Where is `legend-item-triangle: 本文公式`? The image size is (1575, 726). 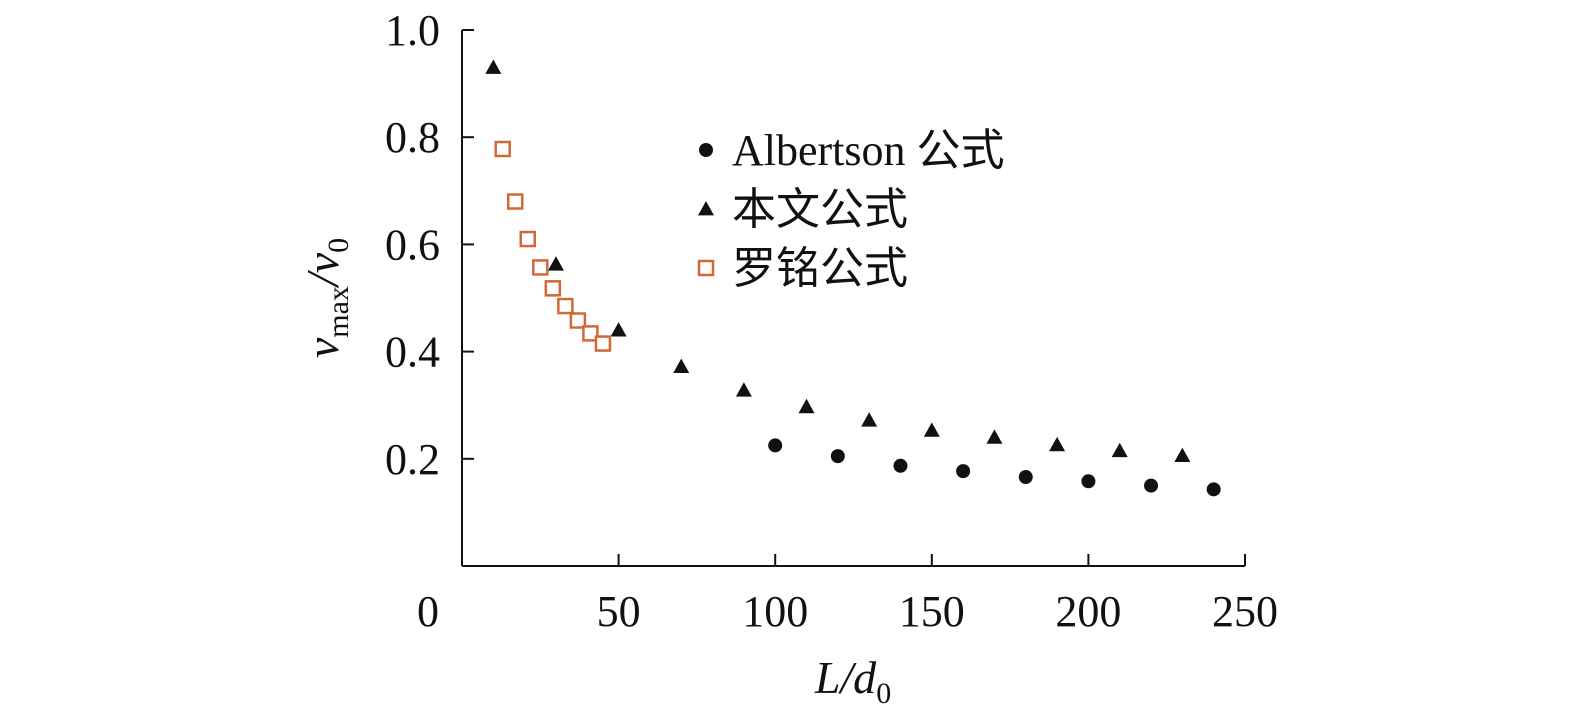
legend-item-triangle: 本文公式 is located at coordinates (803, 209).